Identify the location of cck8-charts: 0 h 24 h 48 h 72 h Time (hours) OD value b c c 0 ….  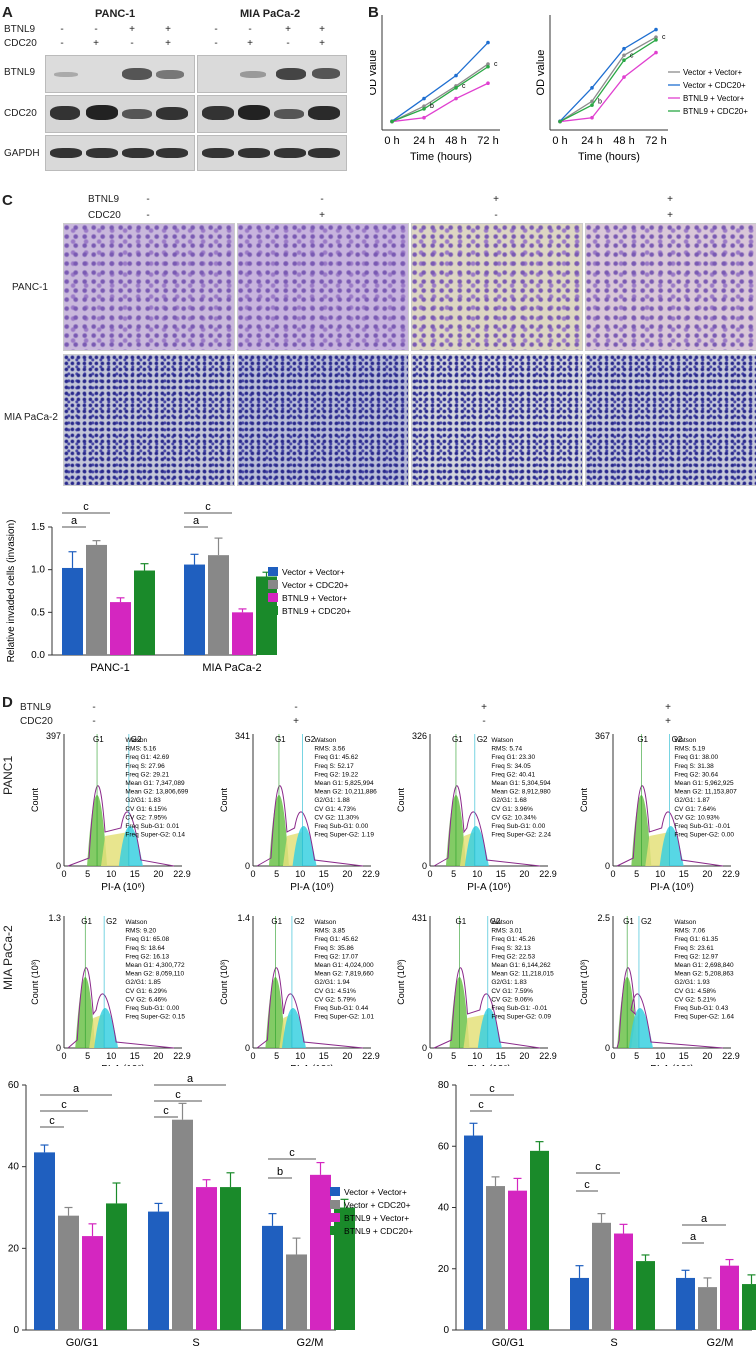
(559, 89).